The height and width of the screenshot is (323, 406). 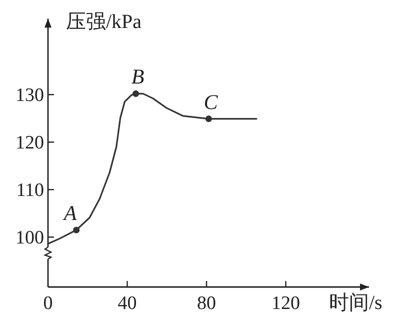 I want to click on x-axis-title: 时间/s, so click(x=356, y=303).